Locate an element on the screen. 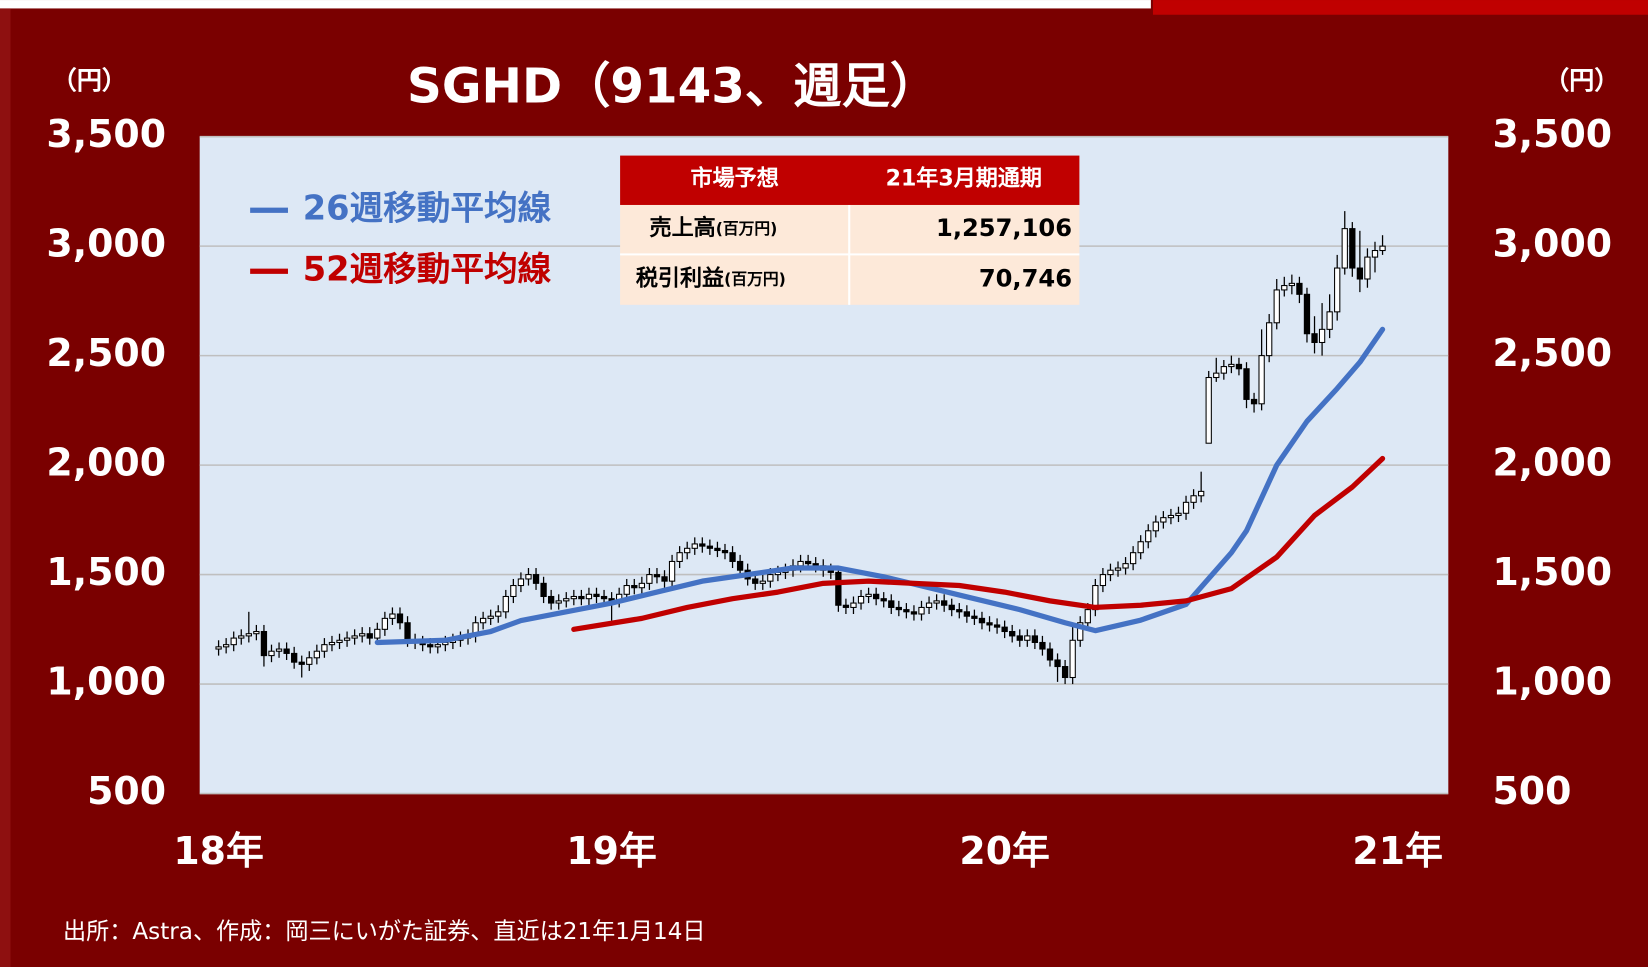  table-header-cell: 市場予想 is located at coordinates (735, 179).